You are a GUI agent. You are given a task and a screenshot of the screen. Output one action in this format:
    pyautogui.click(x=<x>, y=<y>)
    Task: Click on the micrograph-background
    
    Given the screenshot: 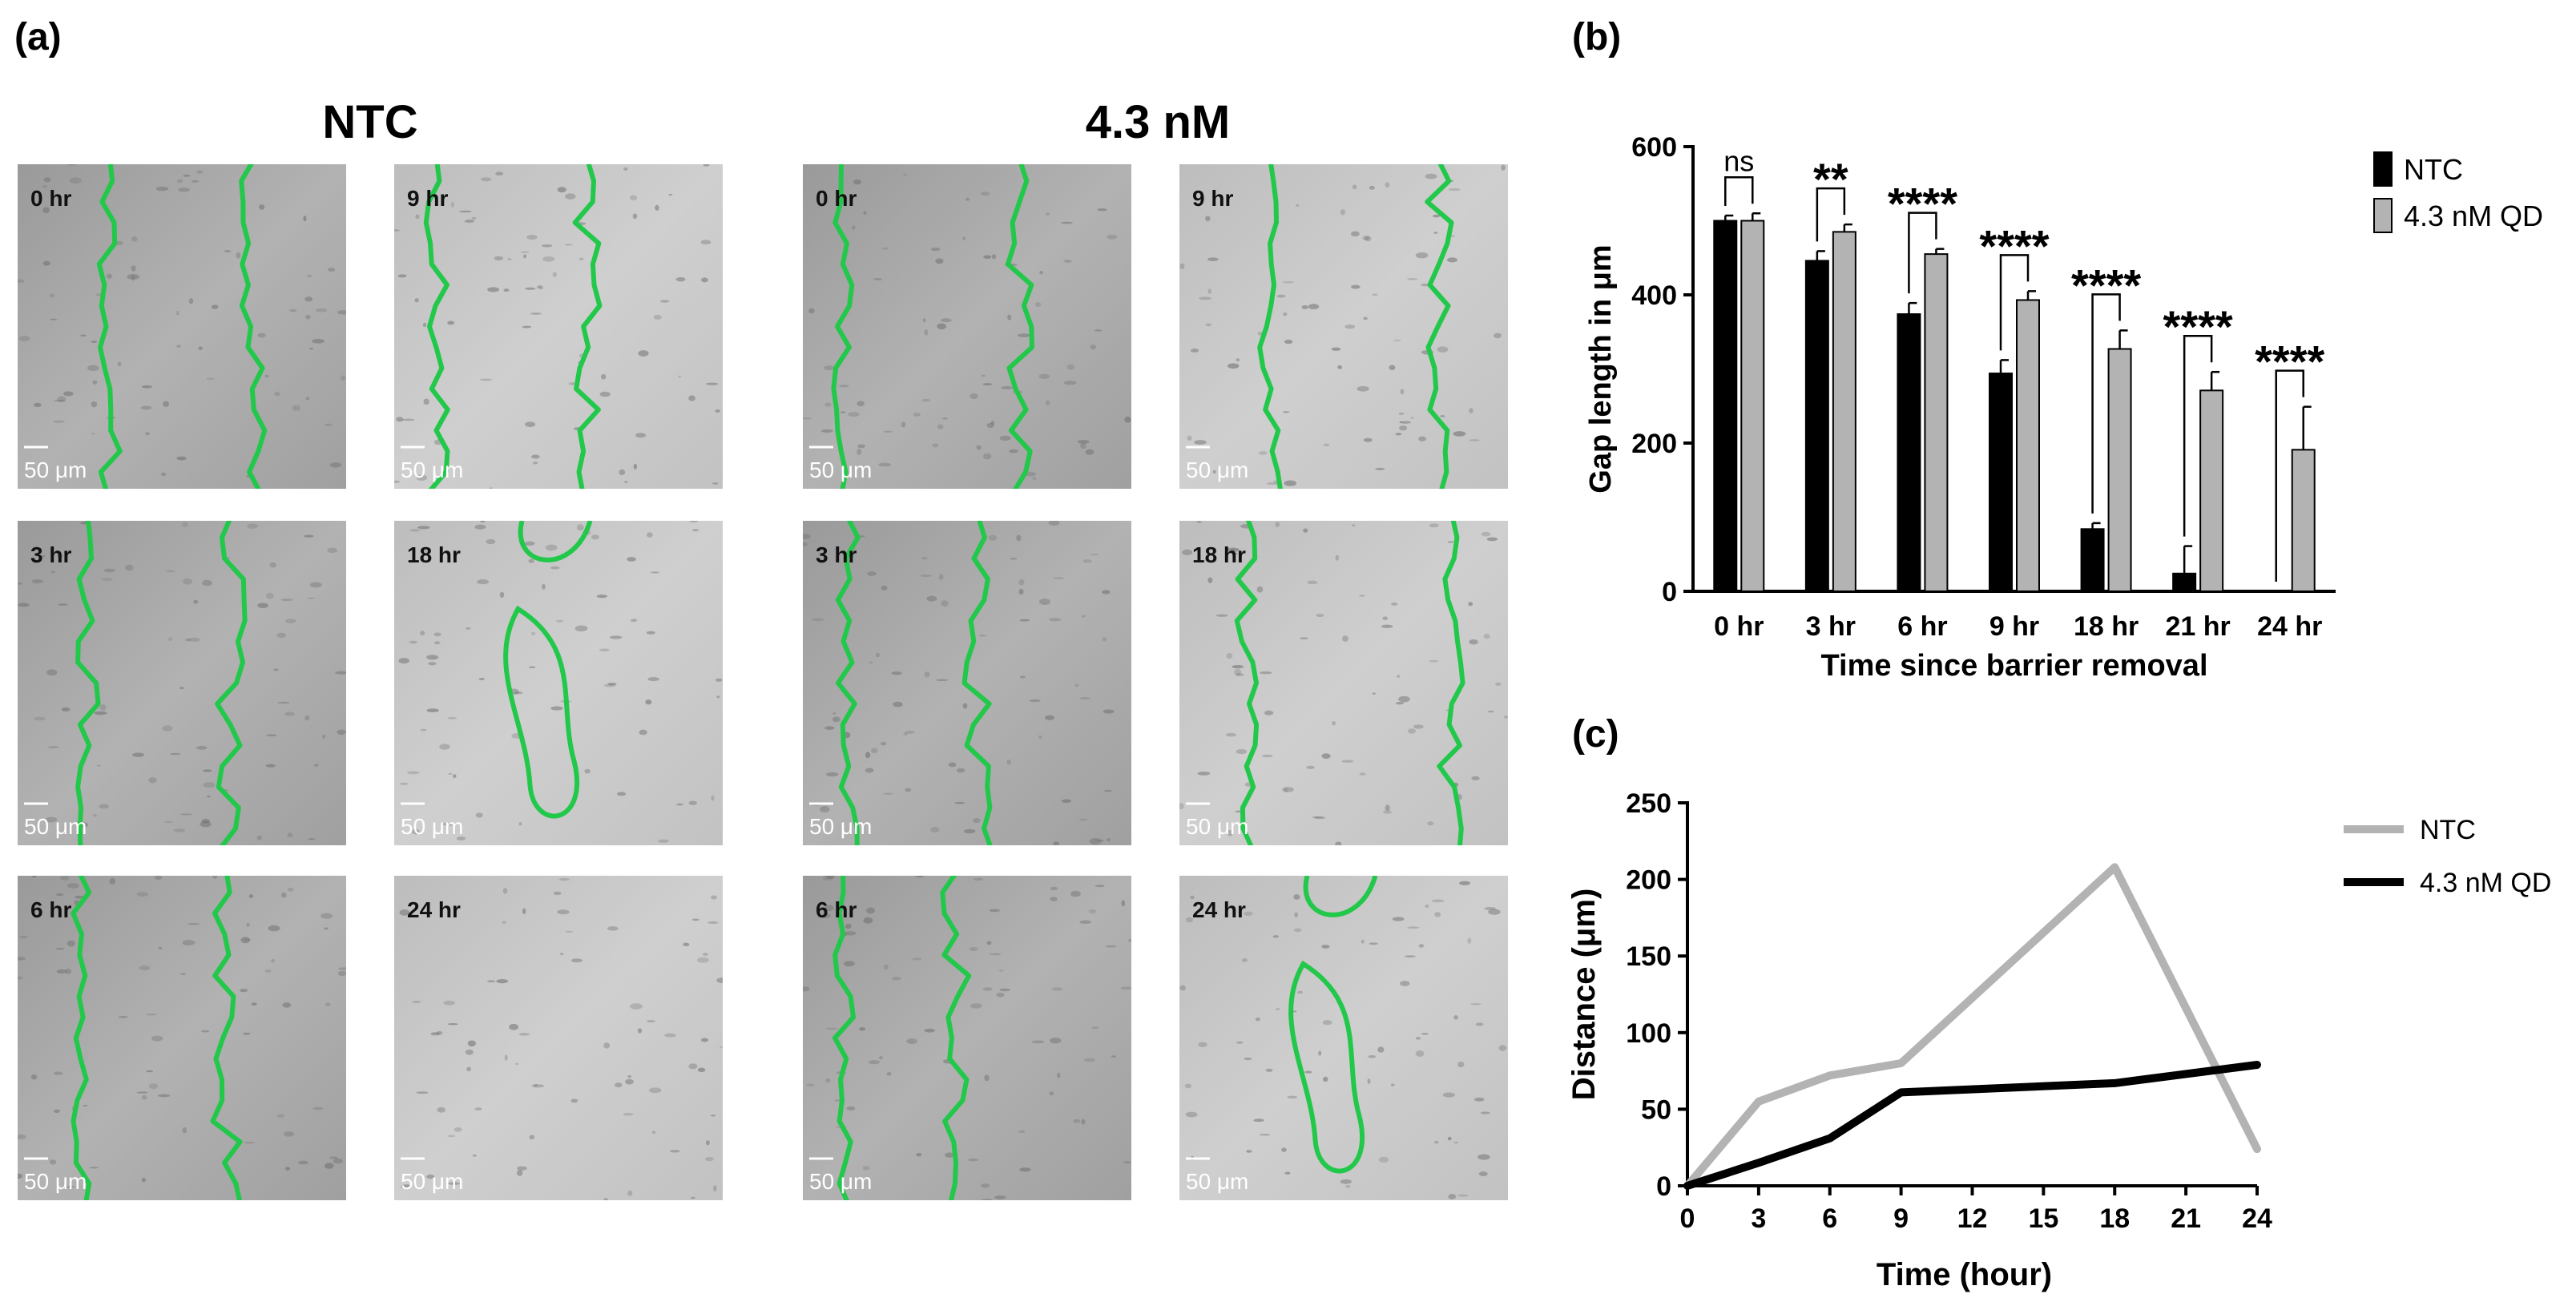 What is the action you would take?
    pyautogui.click(x=182, y=326)
    